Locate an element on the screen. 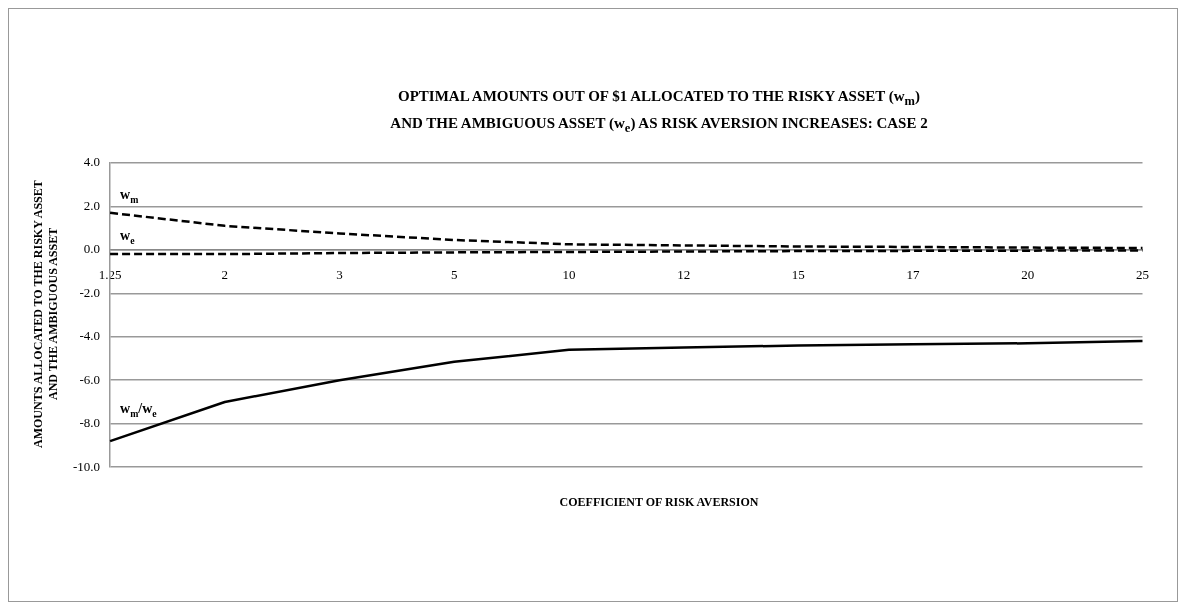 This screenshot has width=1186, height=610. x-tick-label: 17 is located at coordinates (913, 274).